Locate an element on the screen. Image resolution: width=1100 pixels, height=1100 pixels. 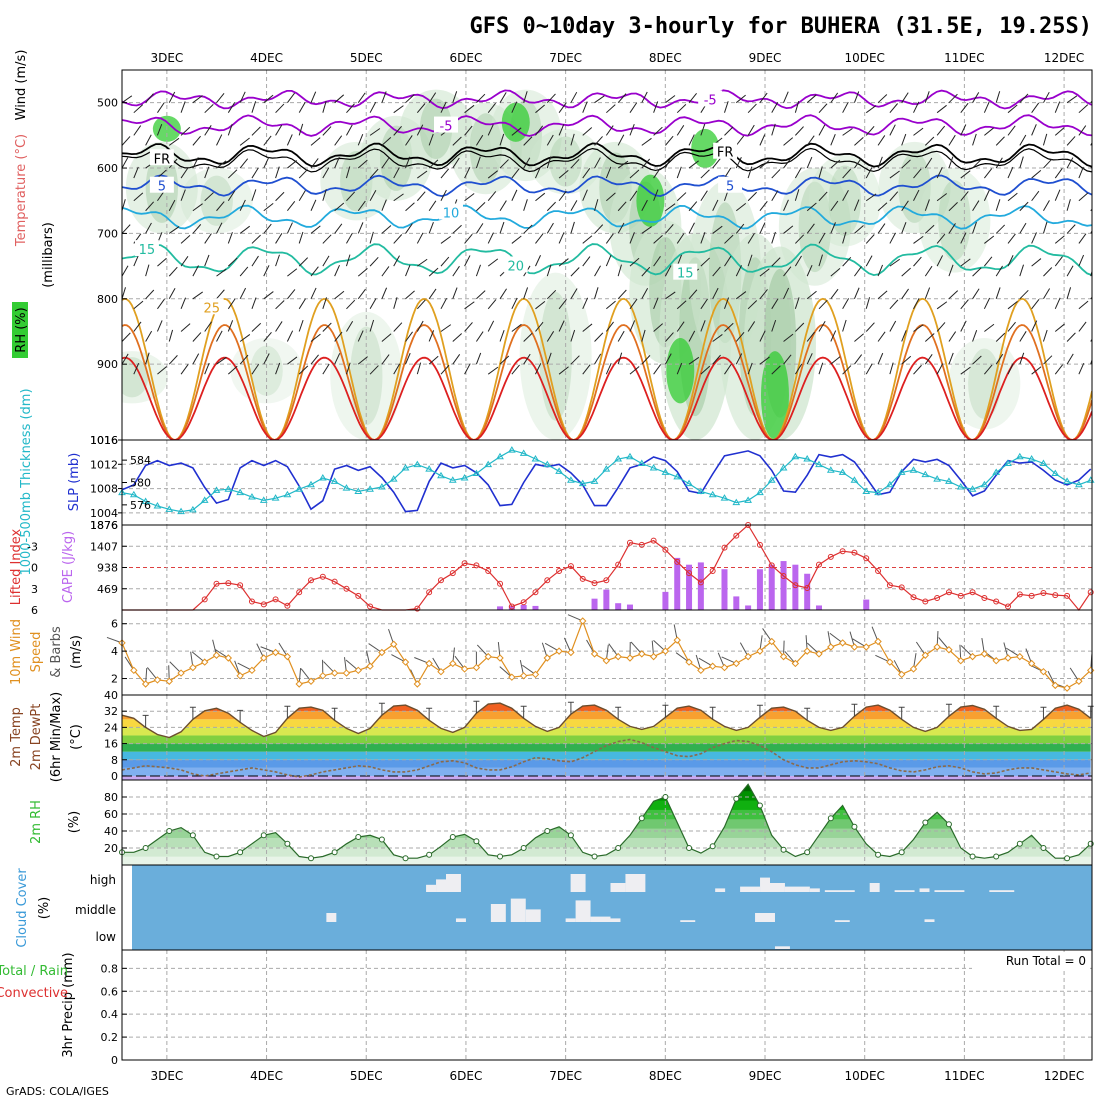
contour-label-bg is located at coordinates (730, 184).